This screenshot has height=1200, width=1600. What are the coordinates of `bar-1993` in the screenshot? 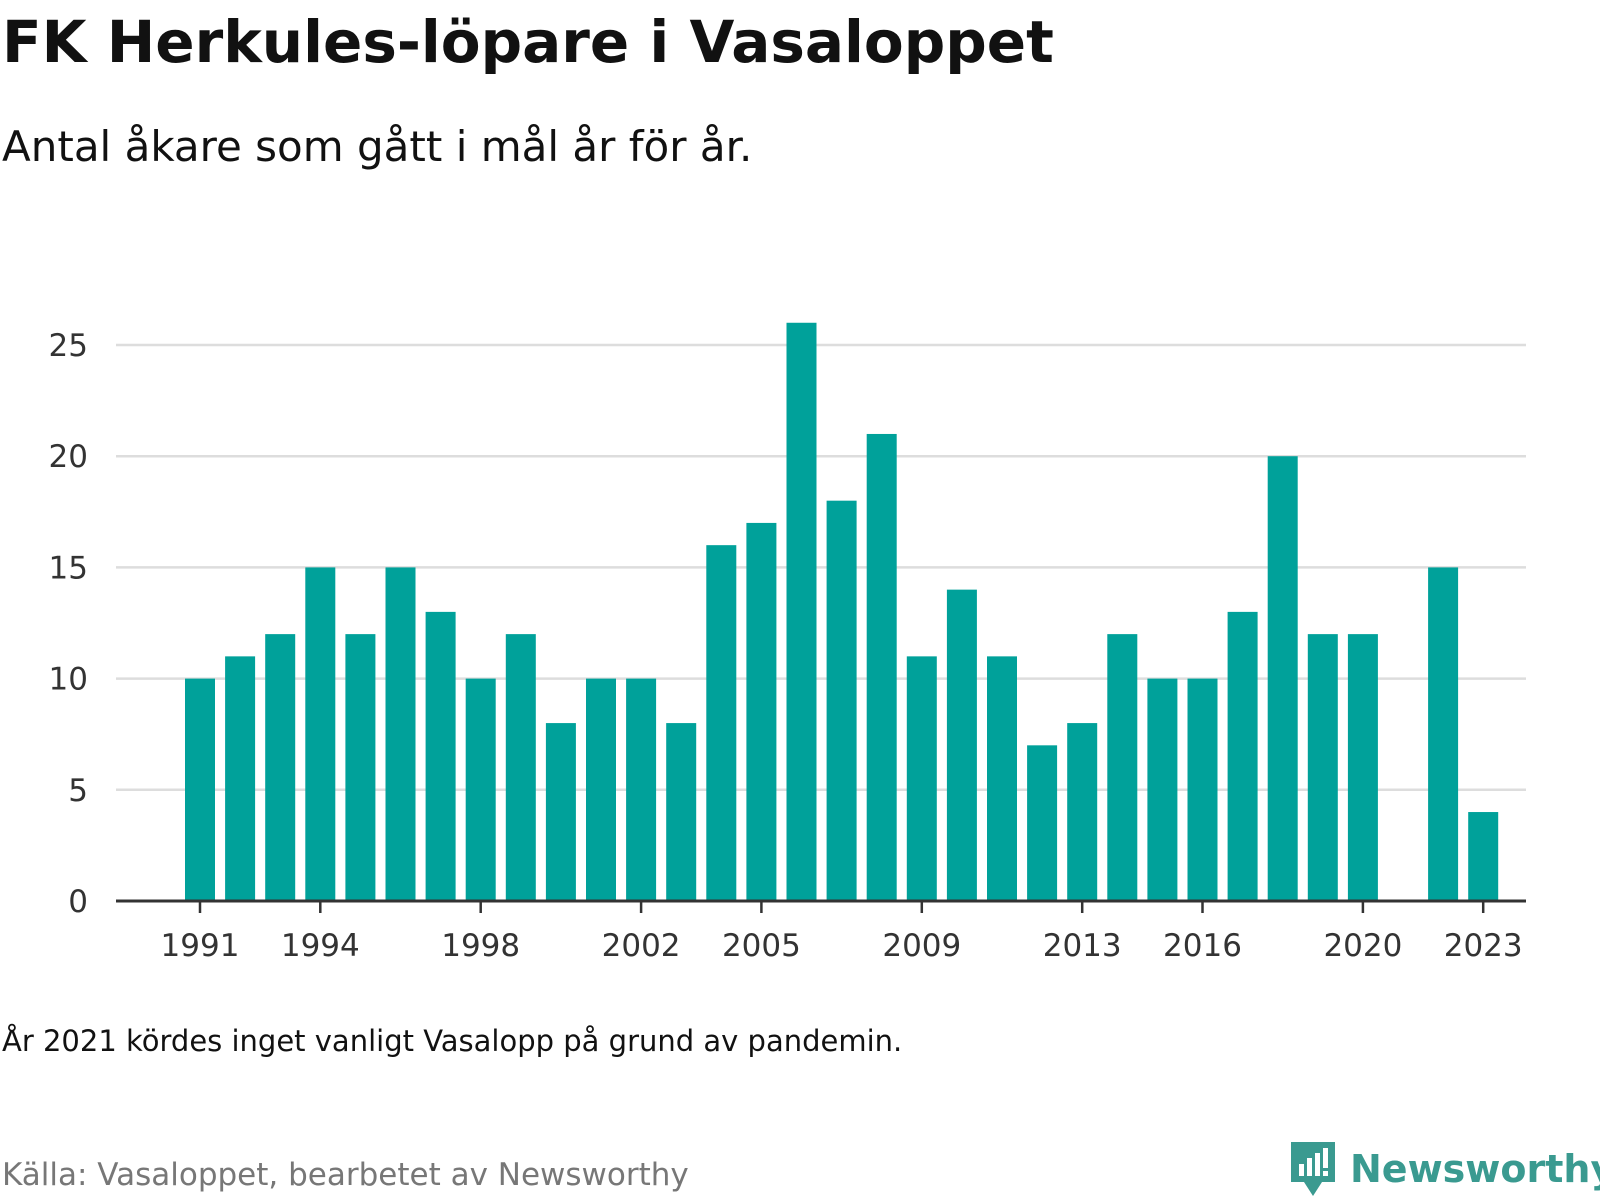 It's located at (280, 767).